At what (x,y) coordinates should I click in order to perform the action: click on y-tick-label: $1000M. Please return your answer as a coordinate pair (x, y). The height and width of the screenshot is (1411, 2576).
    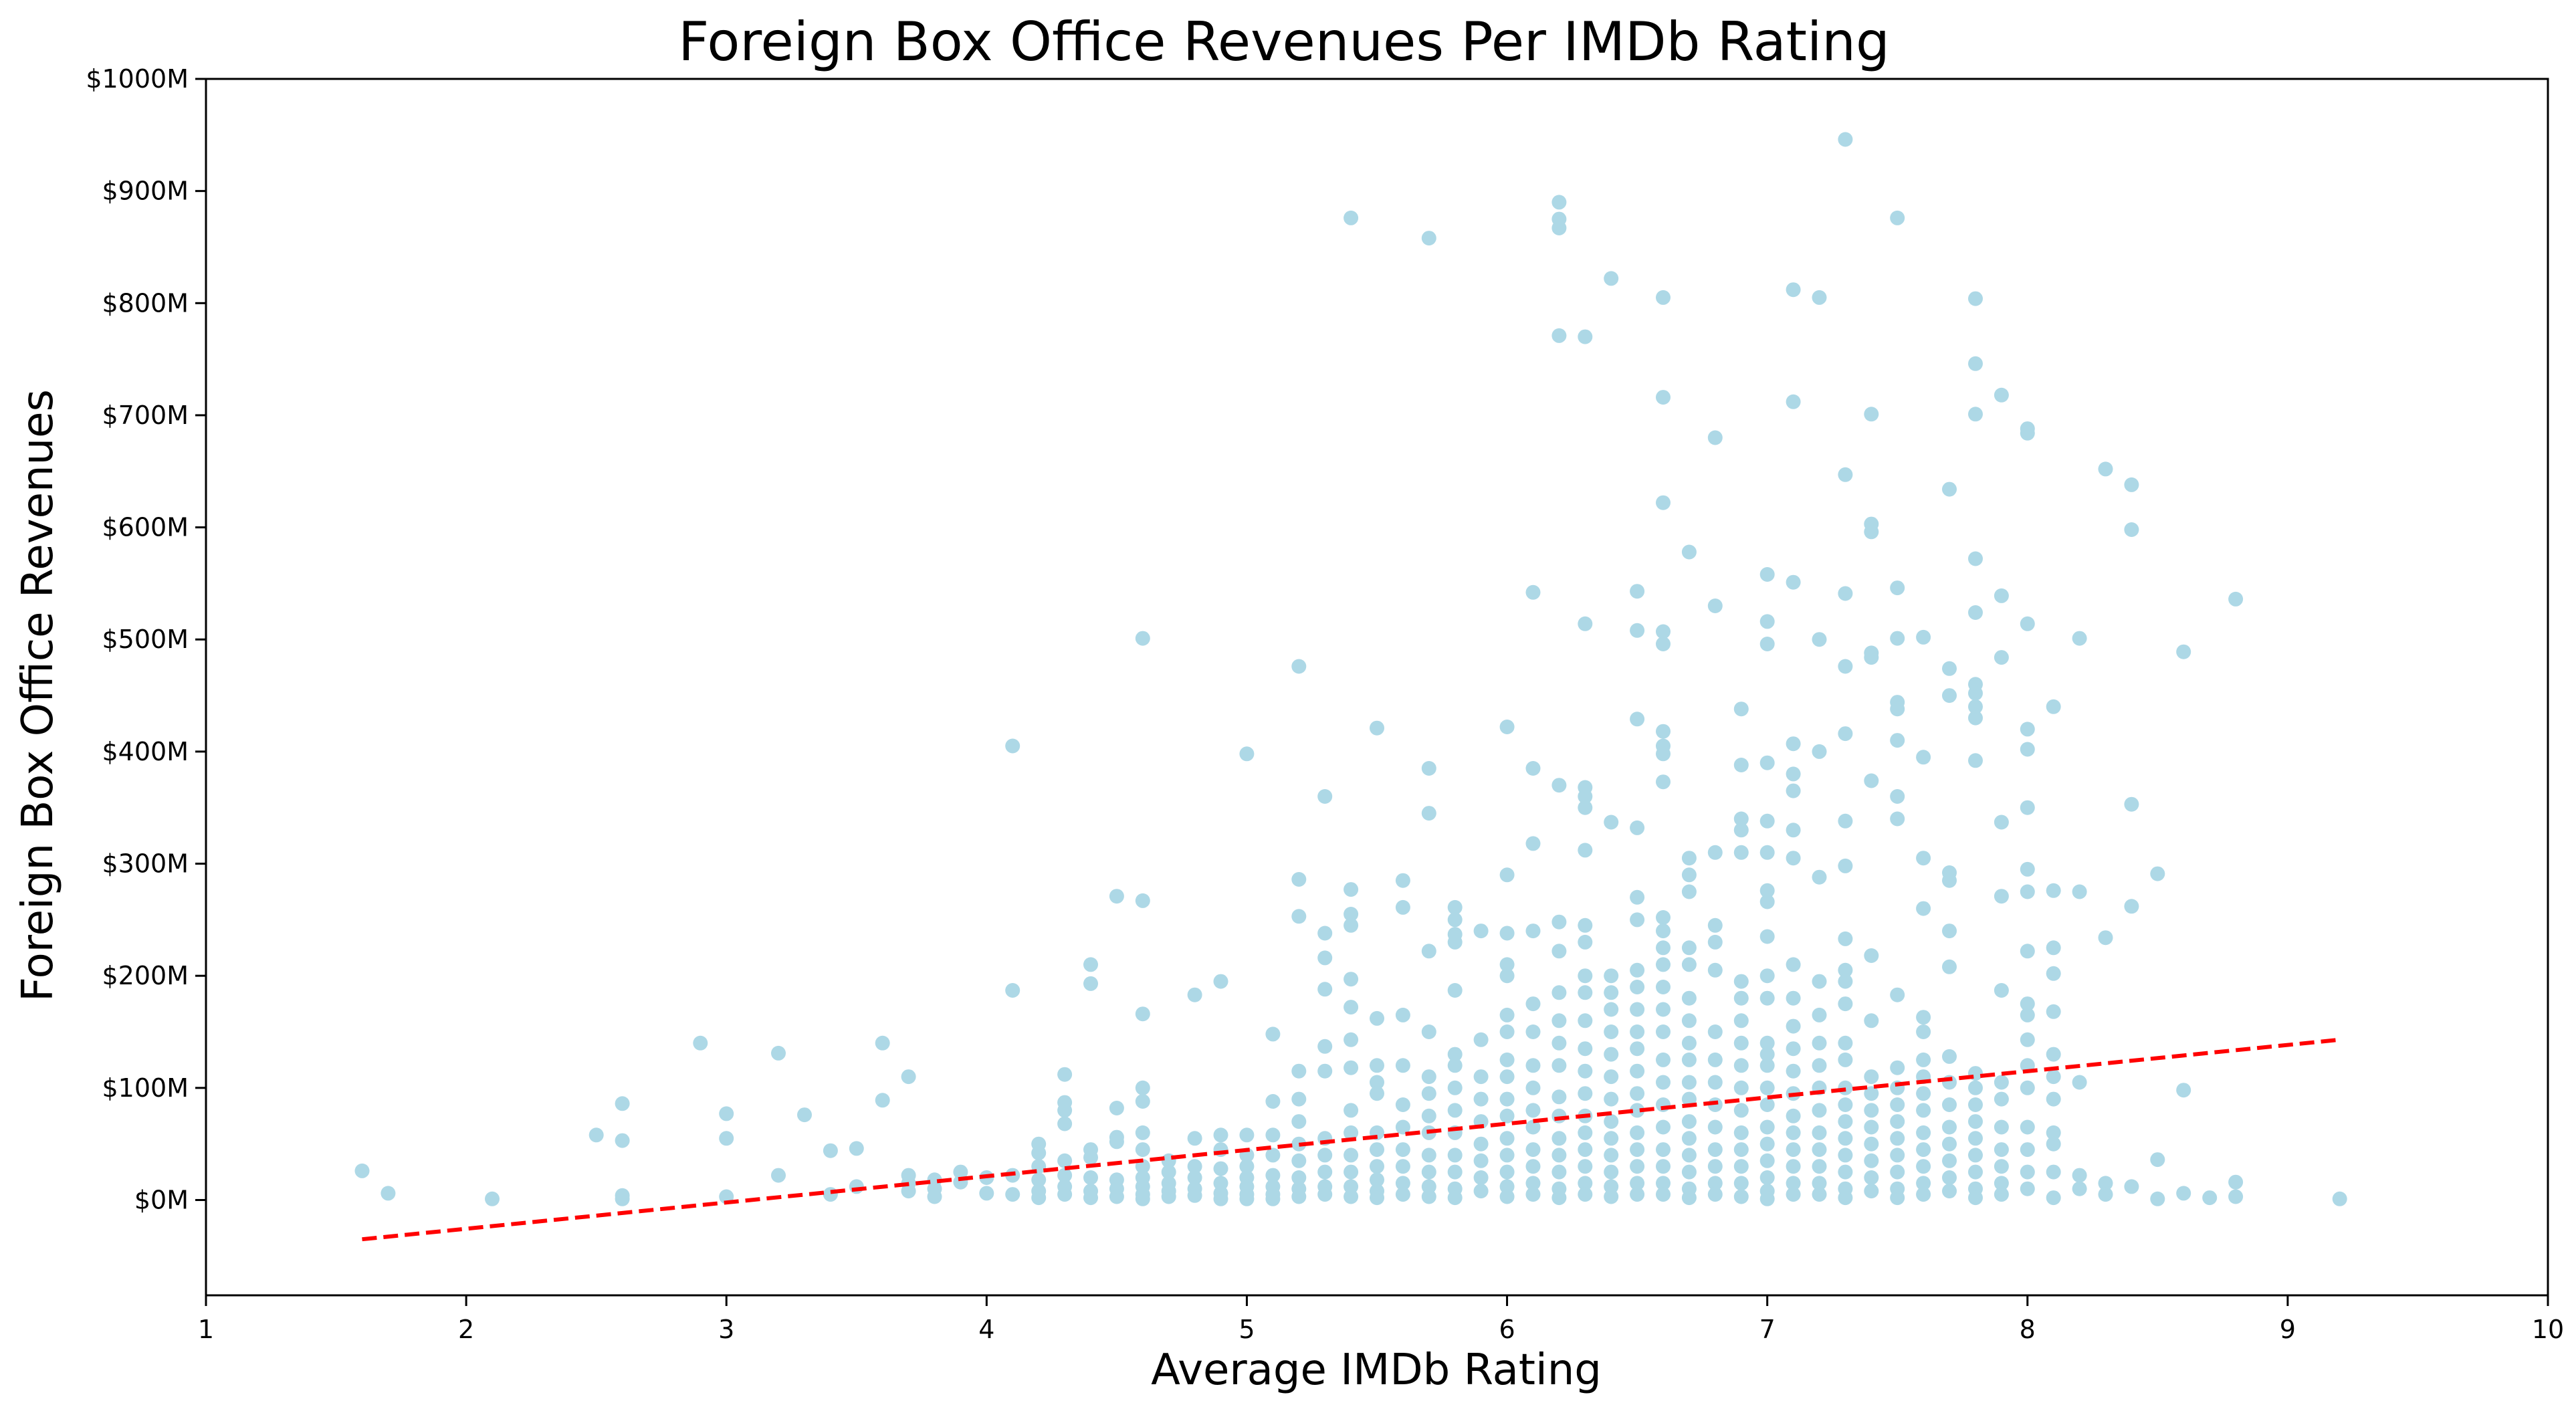
    Looking at the image, I should click on (137, 79).